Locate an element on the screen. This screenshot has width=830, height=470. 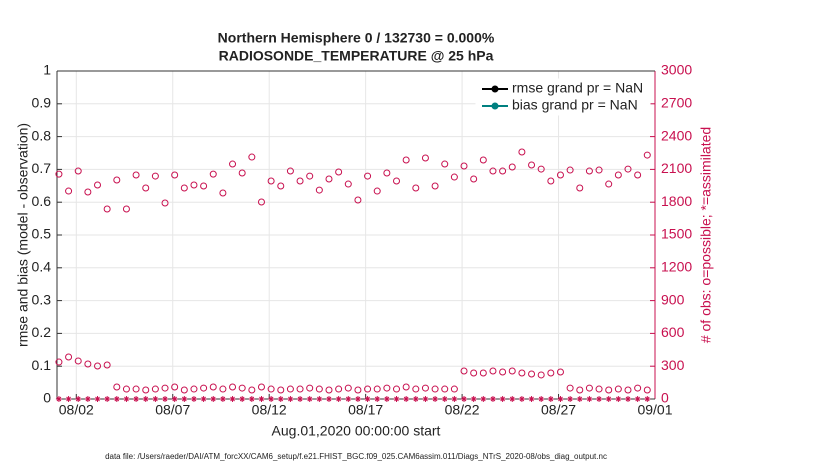
x-axis-label: Aug.01,2020 00:00:00 start is located at coordinates (356, 431).